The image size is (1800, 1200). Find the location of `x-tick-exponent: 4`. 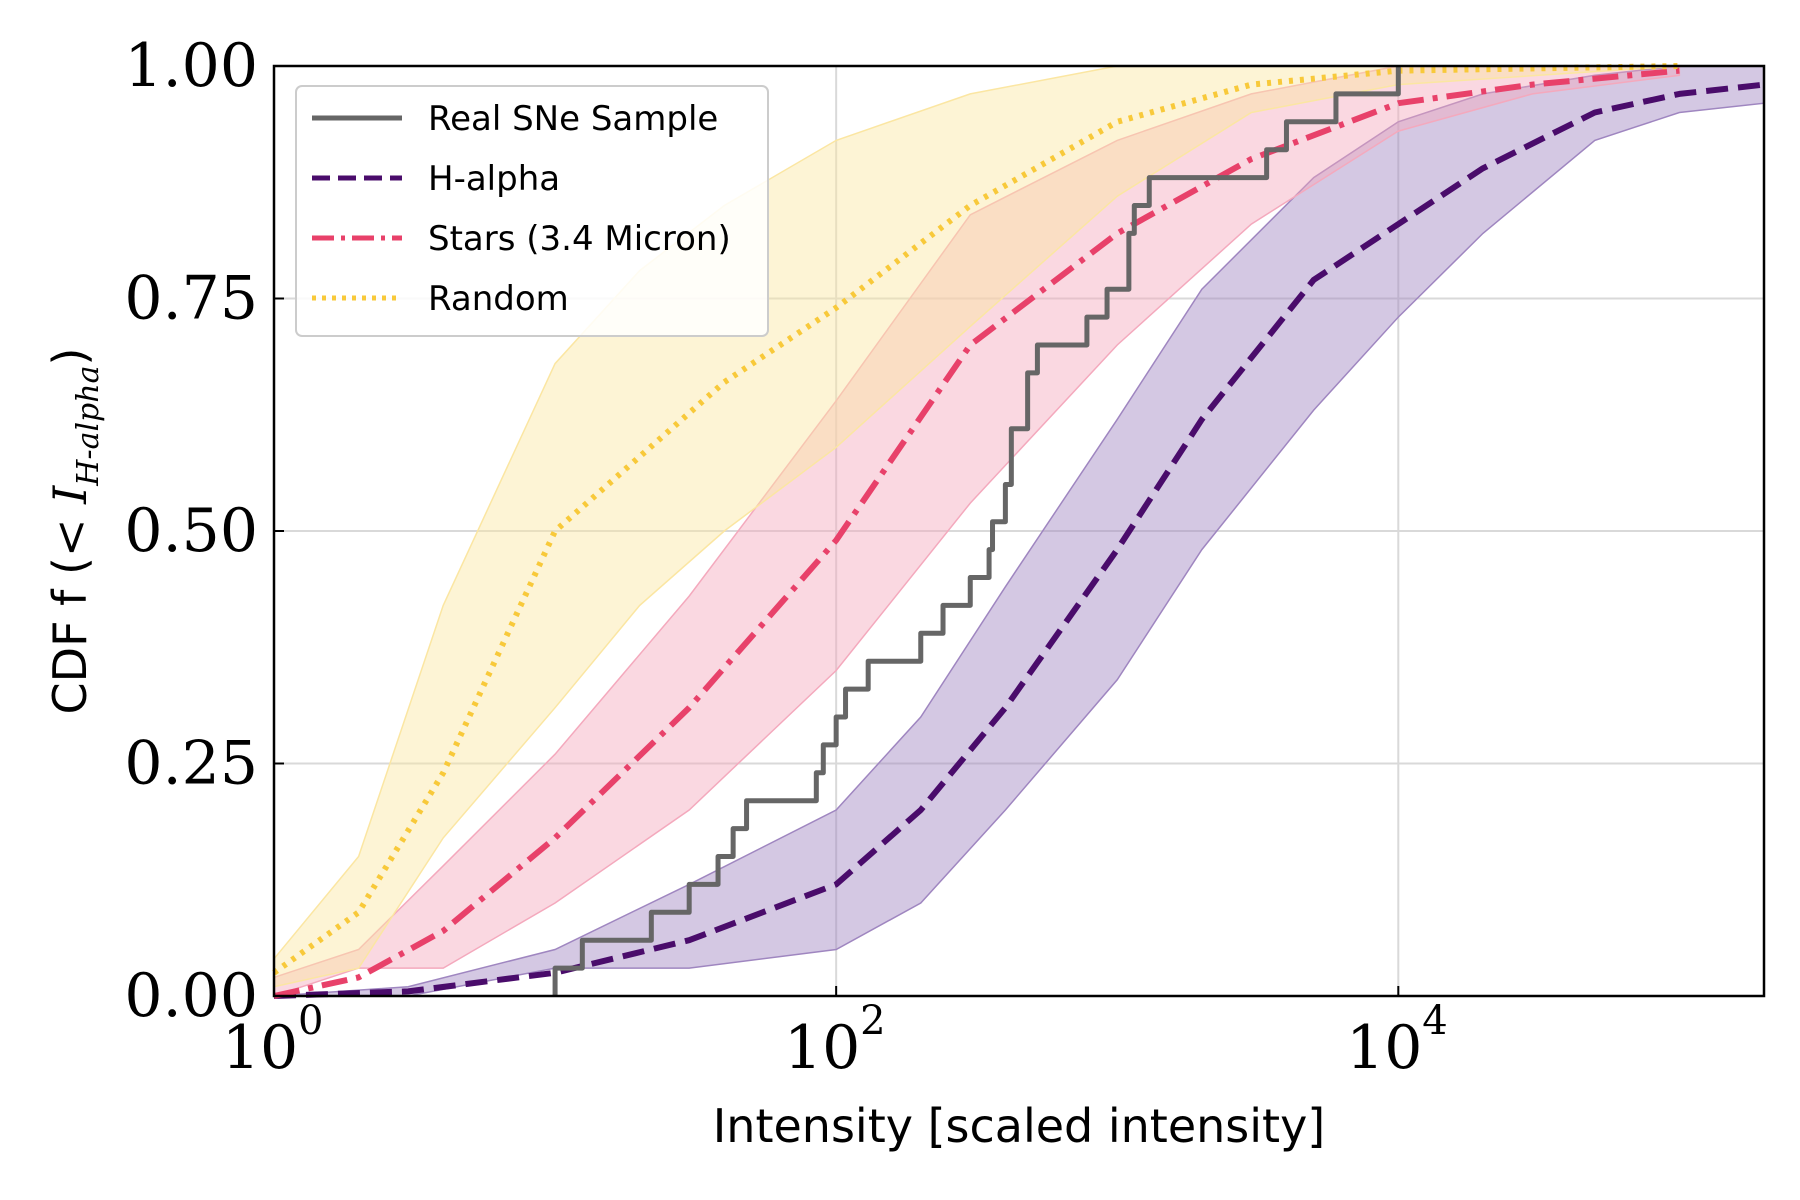

x-tick-exponent: 4 is located at coordinates (1434, 1021).